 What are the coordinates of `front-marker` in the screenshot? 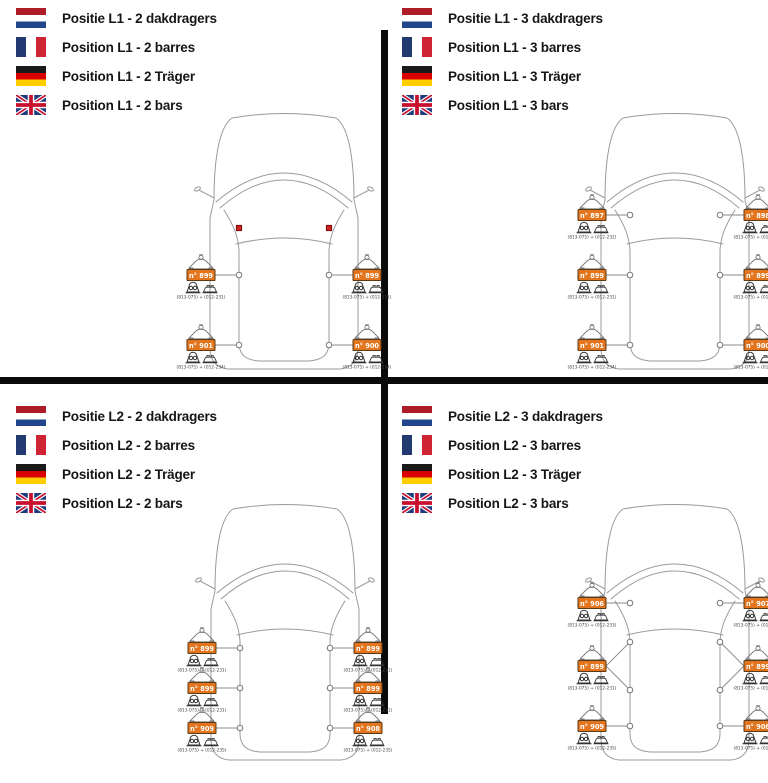 It's located at (328, 227).